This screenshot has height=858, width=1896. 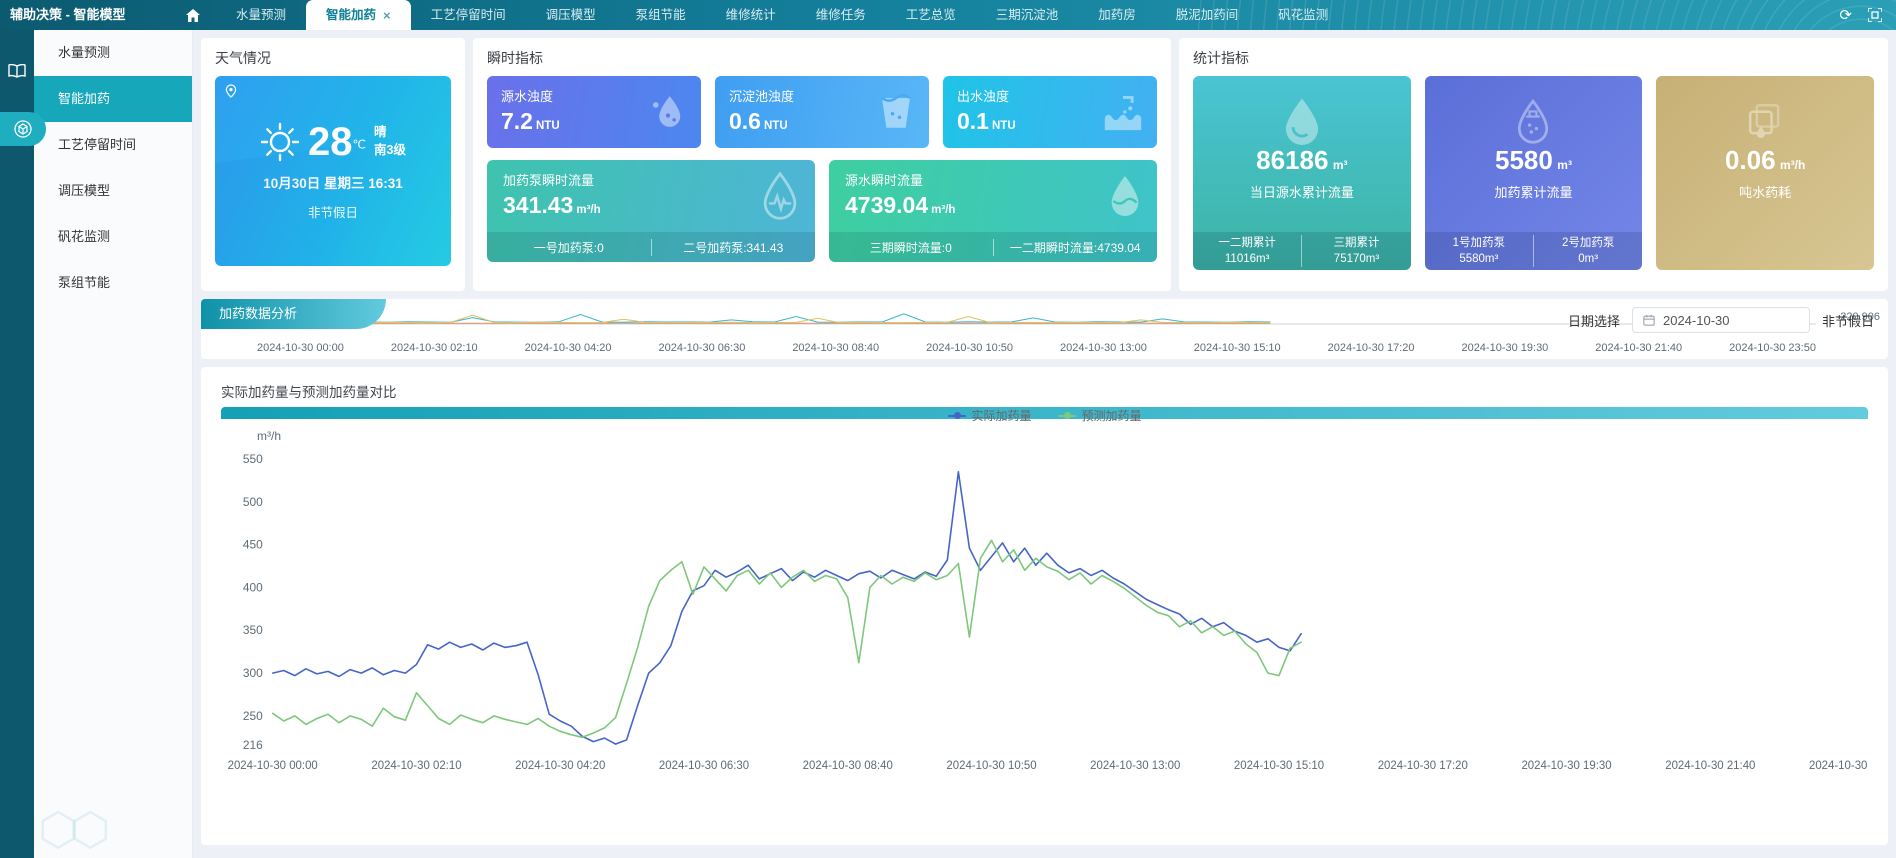 What do you see at coordinates (434, 348) in the screenshot?
I see `axis-tick-label: 2024-10-30 02:10` at bounding box center [434, 348].